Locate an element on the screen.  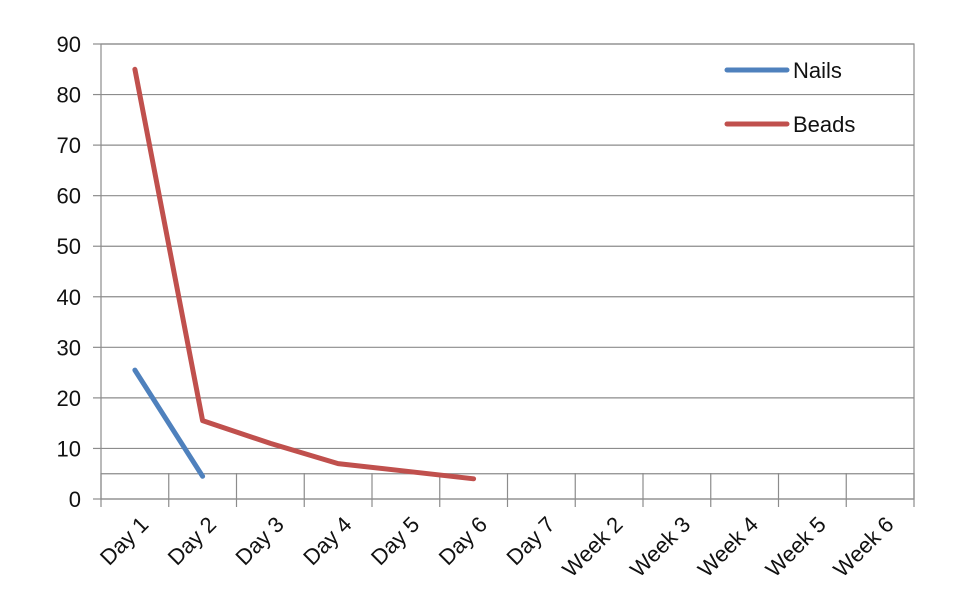
y-tick-label: 70 is located at coordinates (69, 145).